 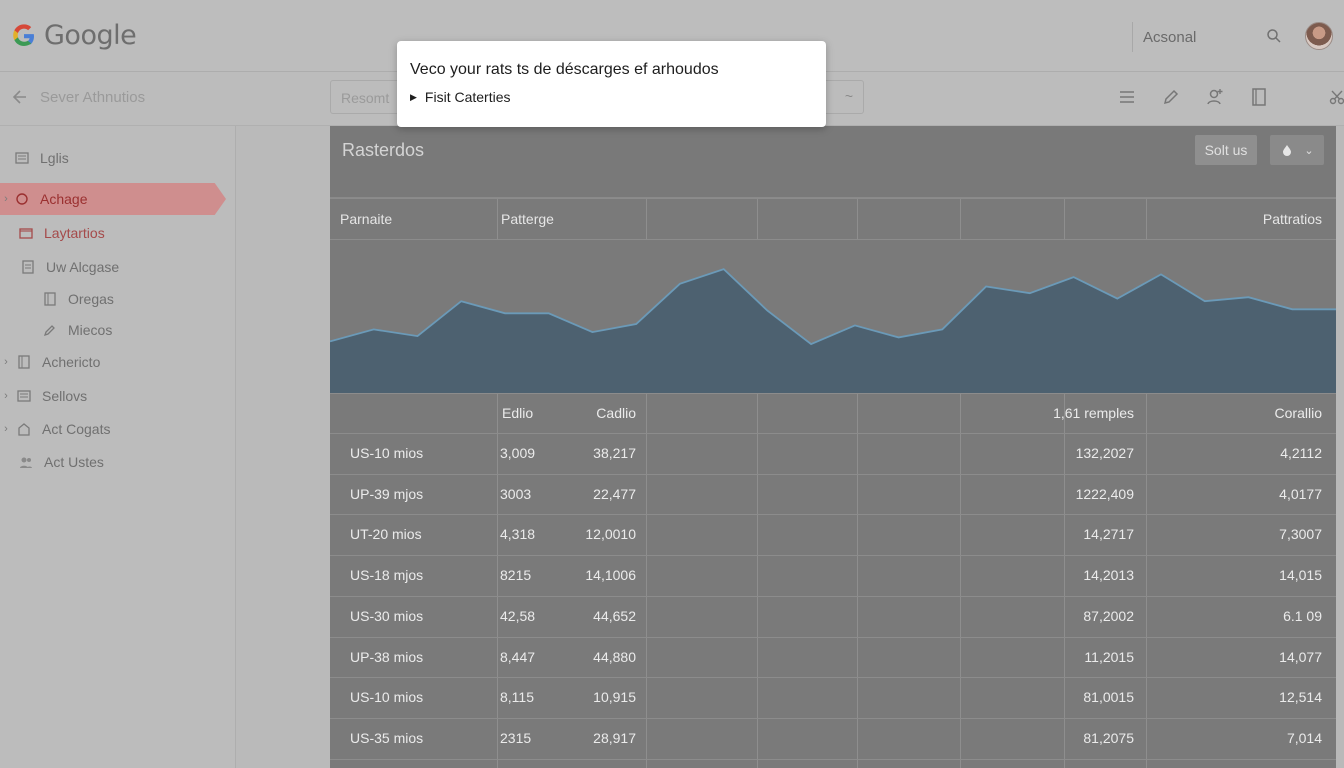 I want to click on table-cell-b: 10,915, so click(x=614, y=697).